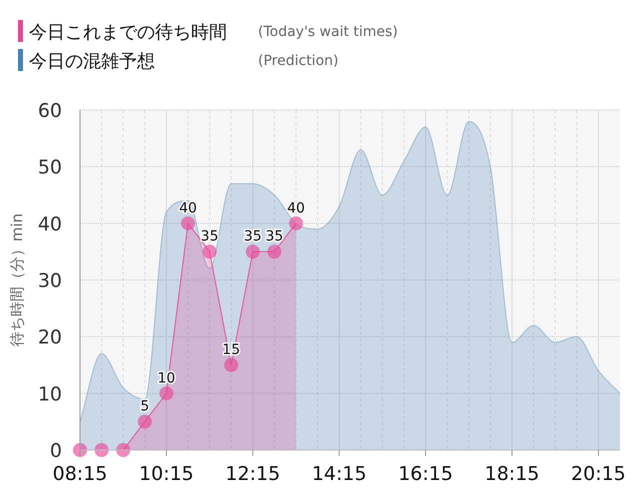  What do you see at coordinates (50, 167) in the screenshot?
I see `y-tick-label: 50` at bounding box center [50, 167].